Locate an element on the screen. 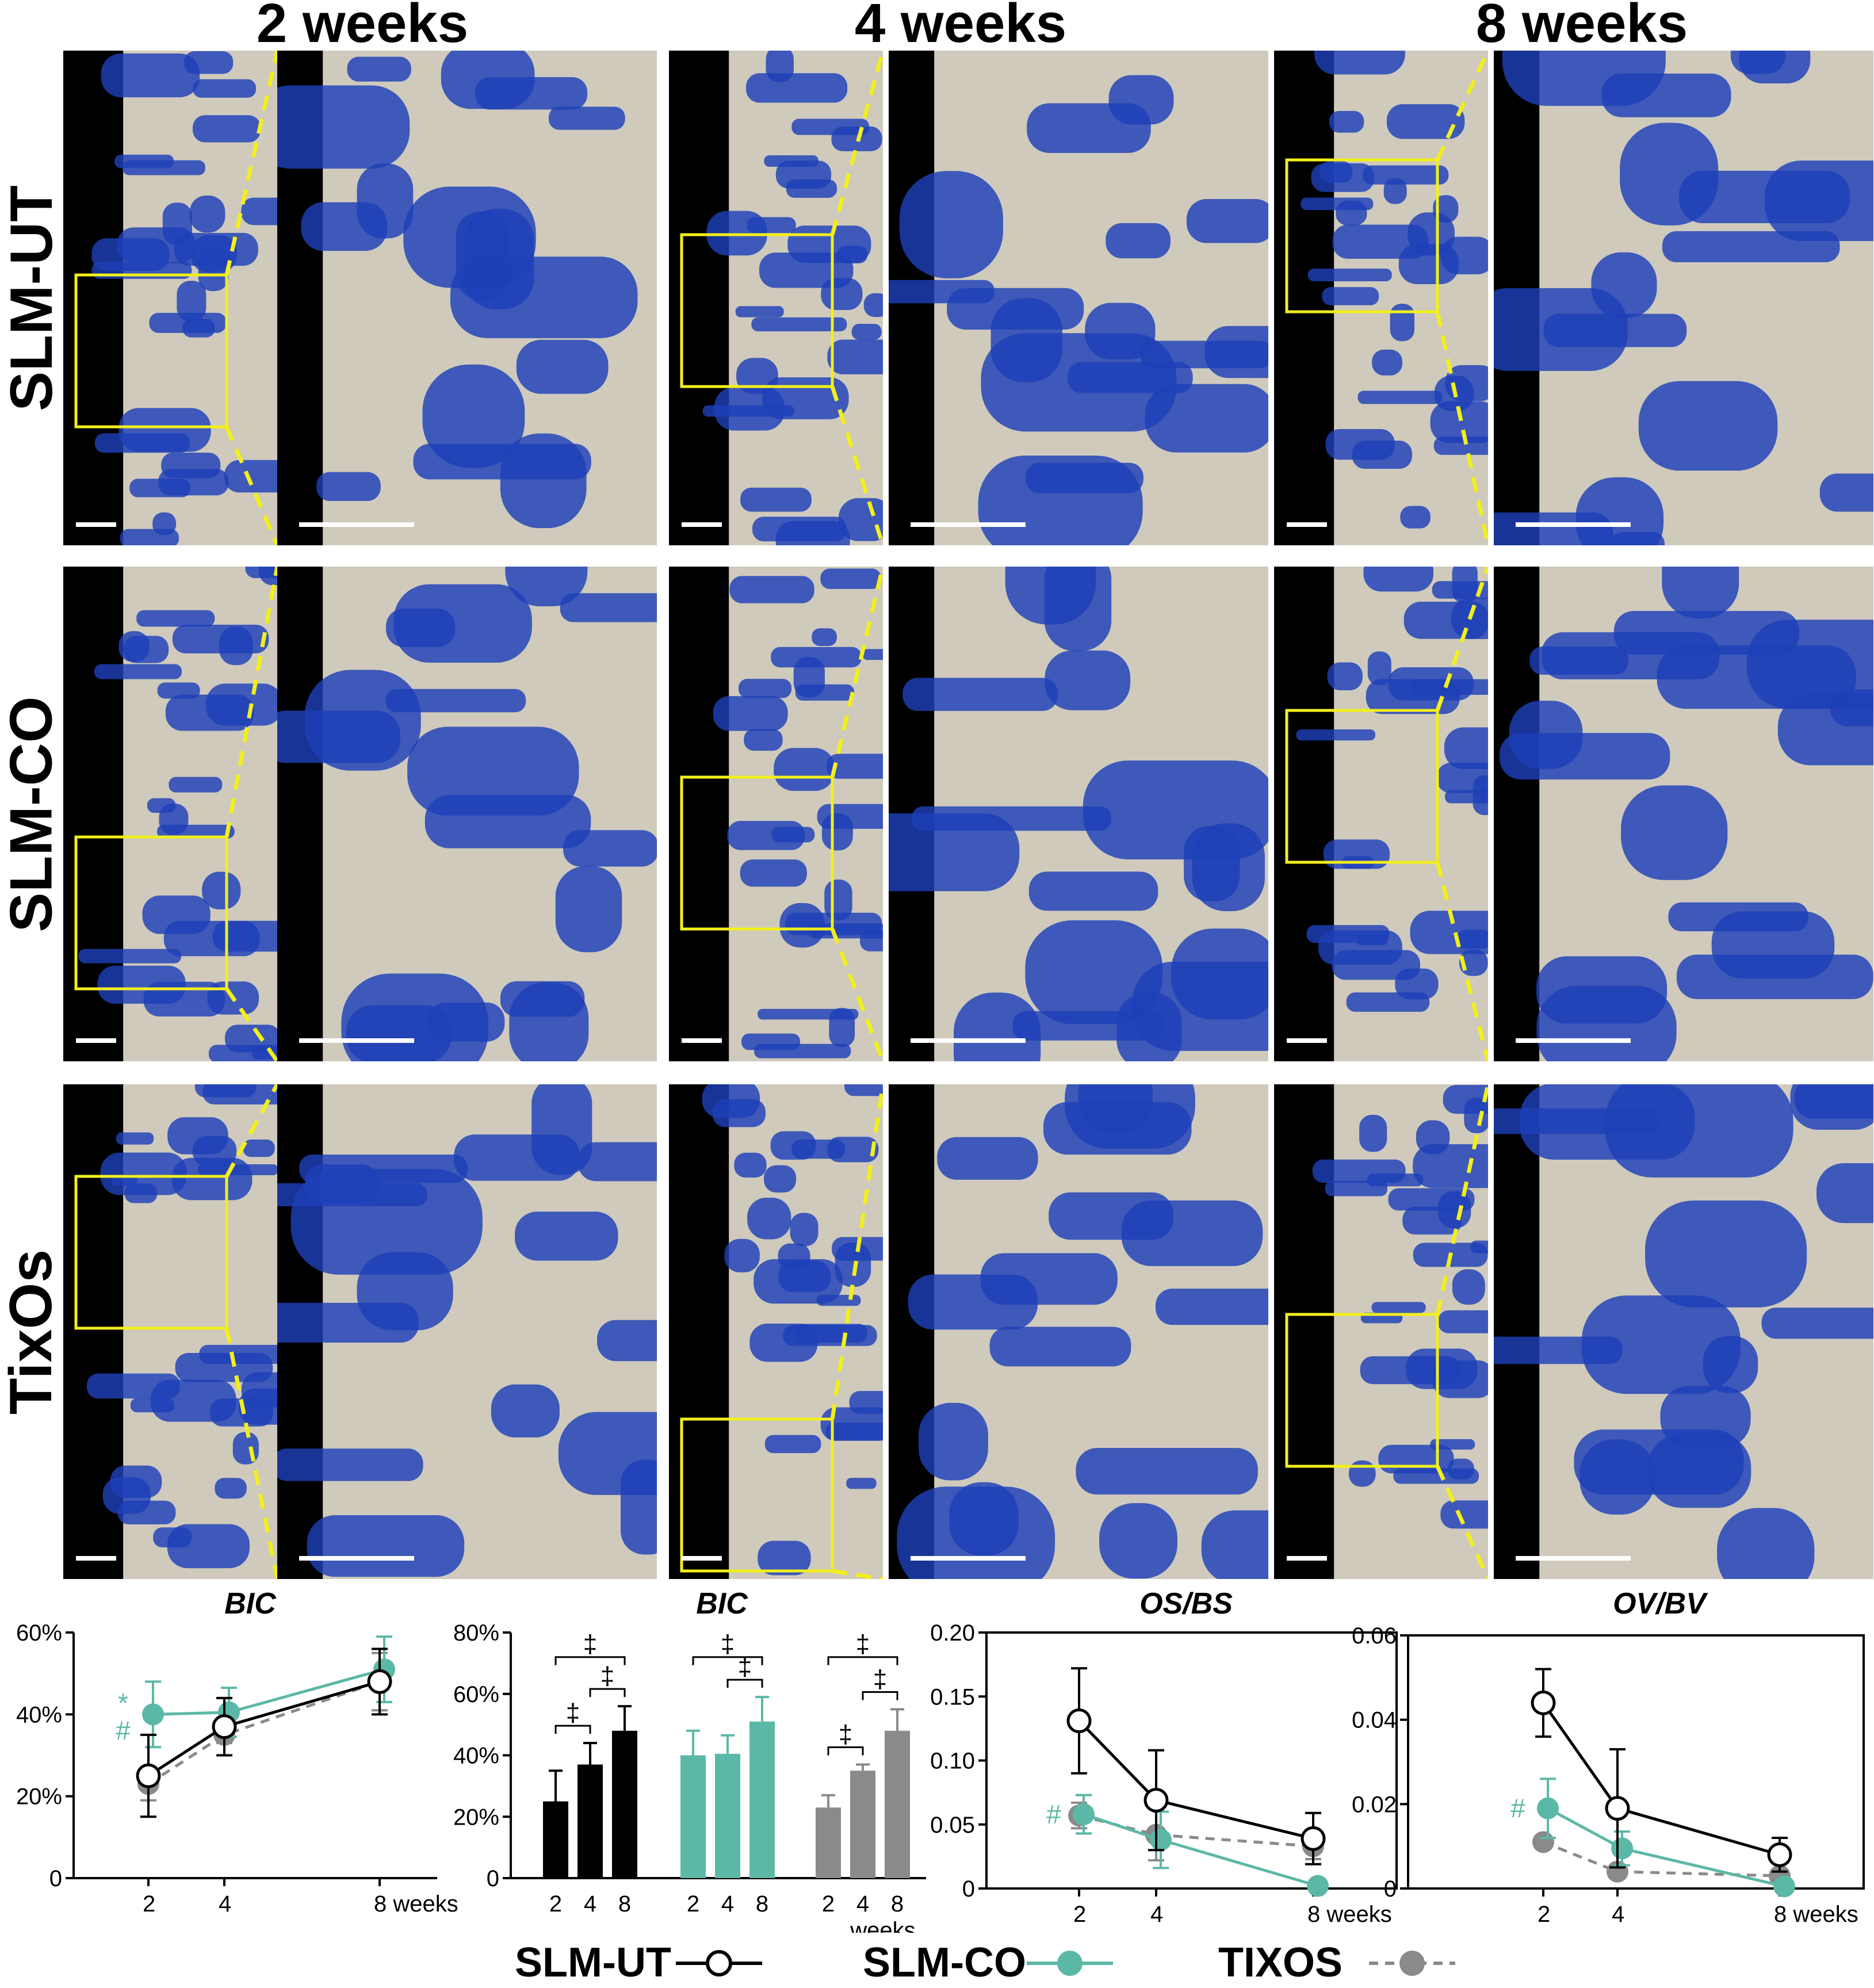 This screenshot has width=1874, height=1988. legend-label-tixos: TIXOS is located at coordinates (1280, 1963).